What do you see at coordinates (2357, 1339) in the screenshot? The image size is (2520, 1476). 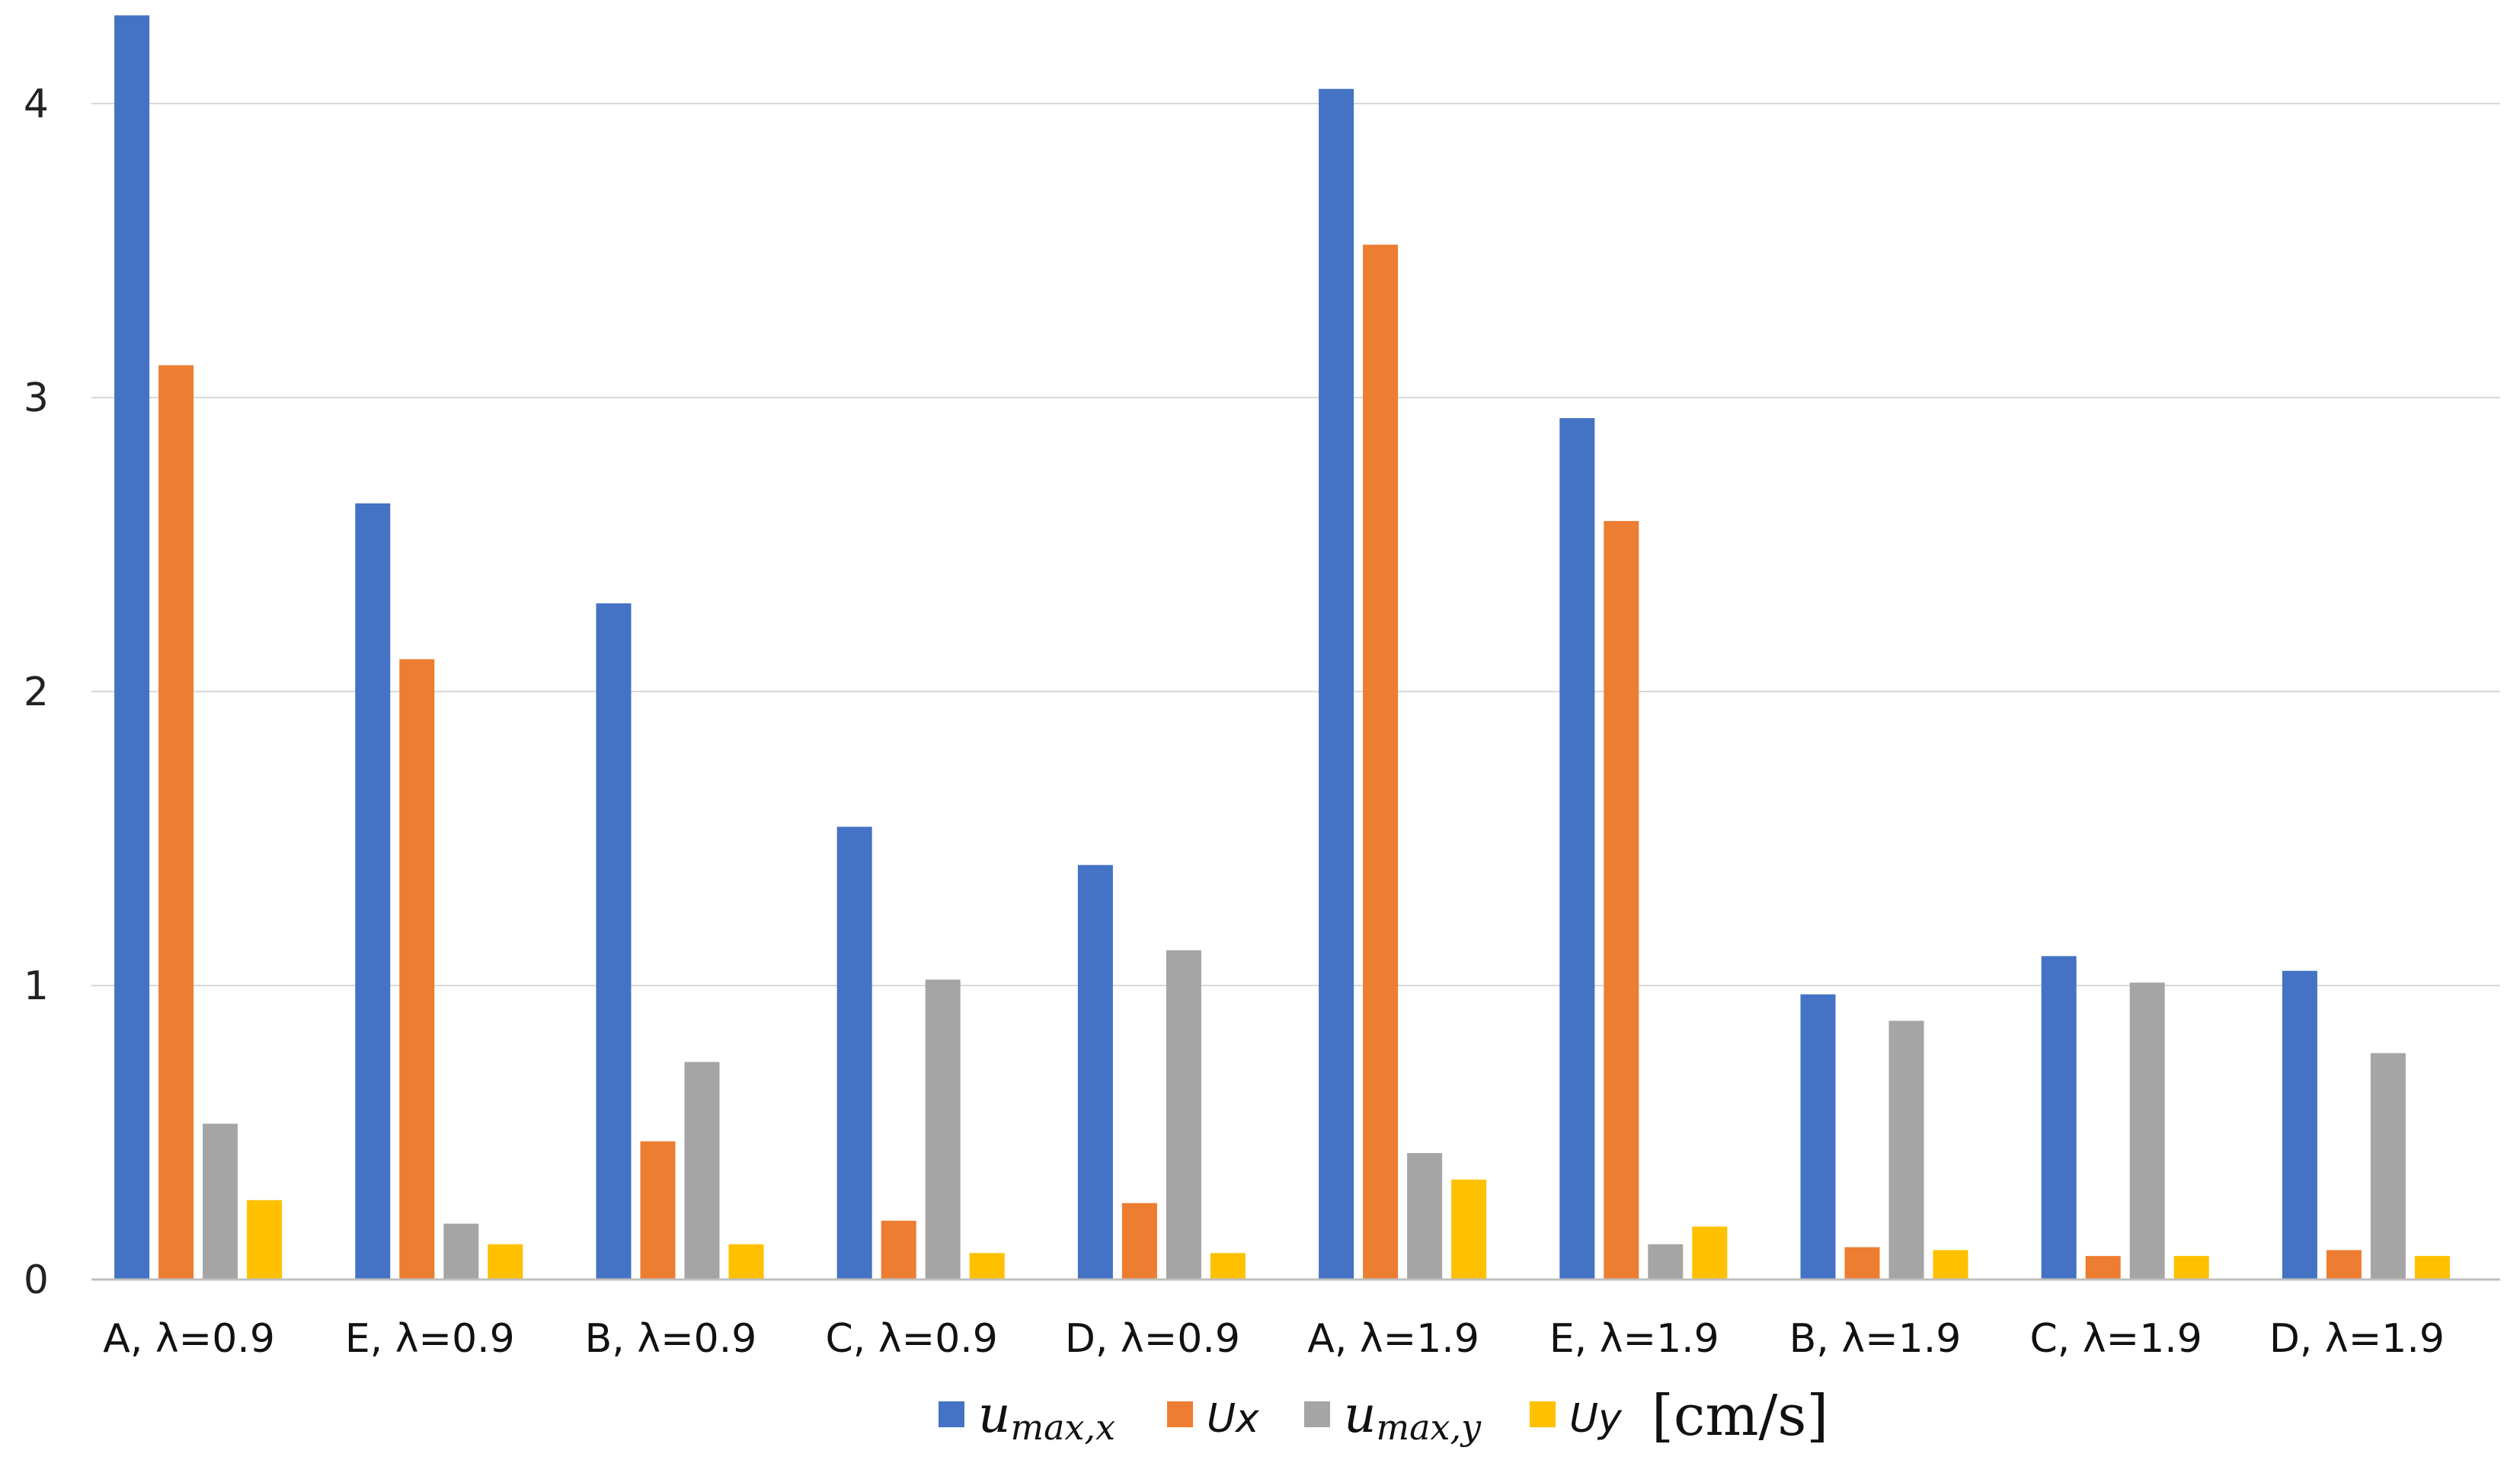 I see `x-category-label: D, λ=1.9` at bounding box center [2357, 1339].